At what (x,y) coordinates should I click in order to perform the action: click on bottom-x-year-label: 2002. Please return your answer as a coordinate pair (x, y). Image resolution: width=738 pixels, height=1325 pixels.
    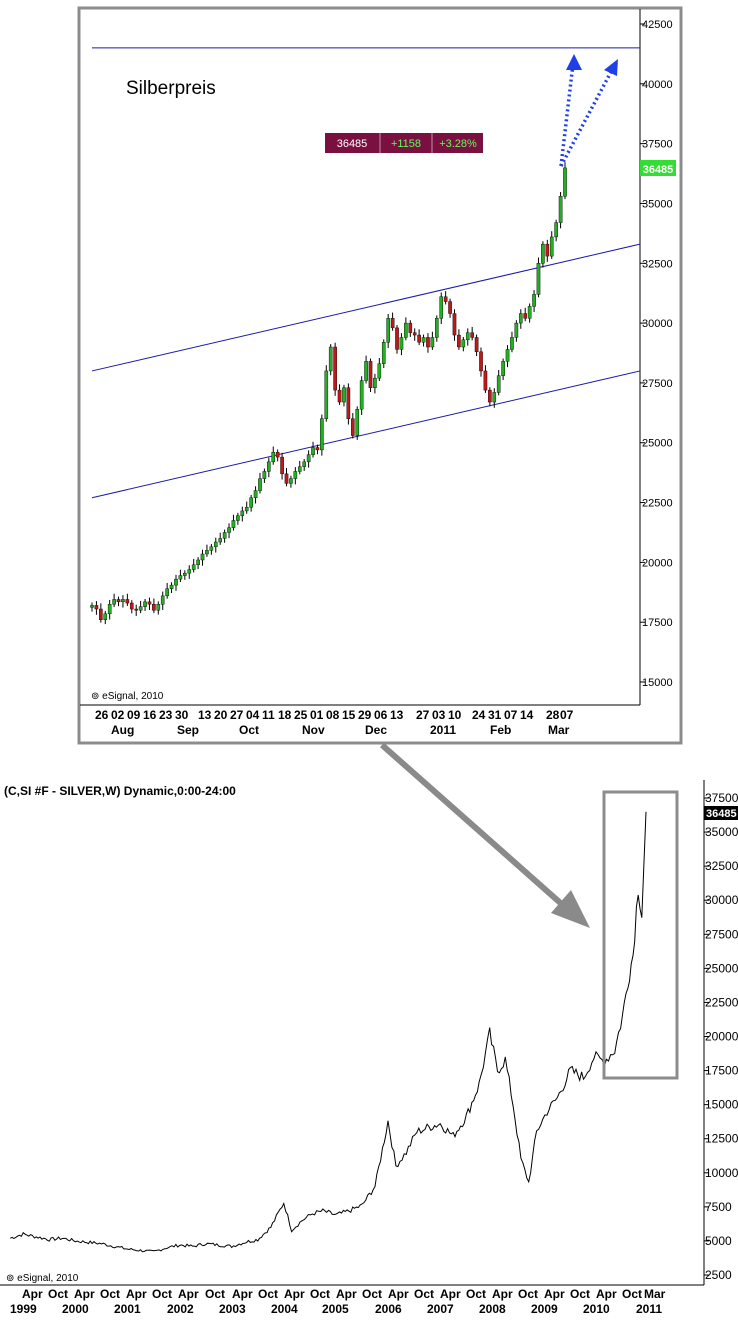
    Looking at the image, I should click on (180, 1309).